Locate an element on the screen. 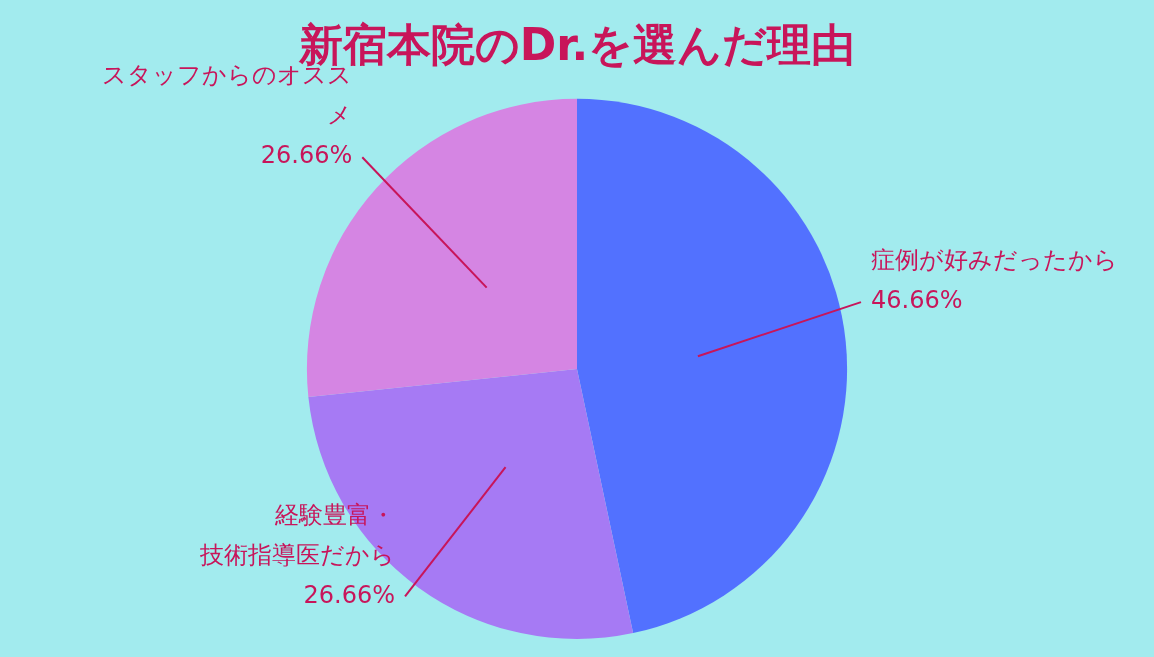 The height and width of the screenshot is (657, 1154). data-label: 46.66% is located at coordinates (917, 300).